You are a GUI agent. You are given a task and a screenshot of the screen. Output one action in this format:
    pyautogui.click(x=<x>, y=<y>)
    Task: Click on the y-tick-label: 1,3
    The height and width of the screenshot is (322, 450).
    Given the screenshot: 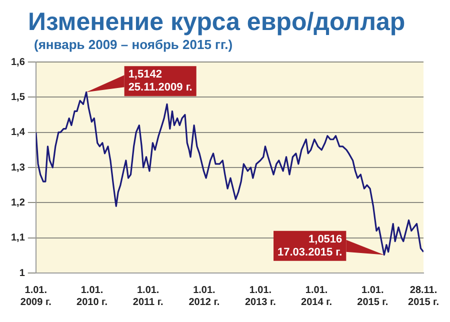 What is the action you would take?
    pyautogui.click(x=18, y=168)
    